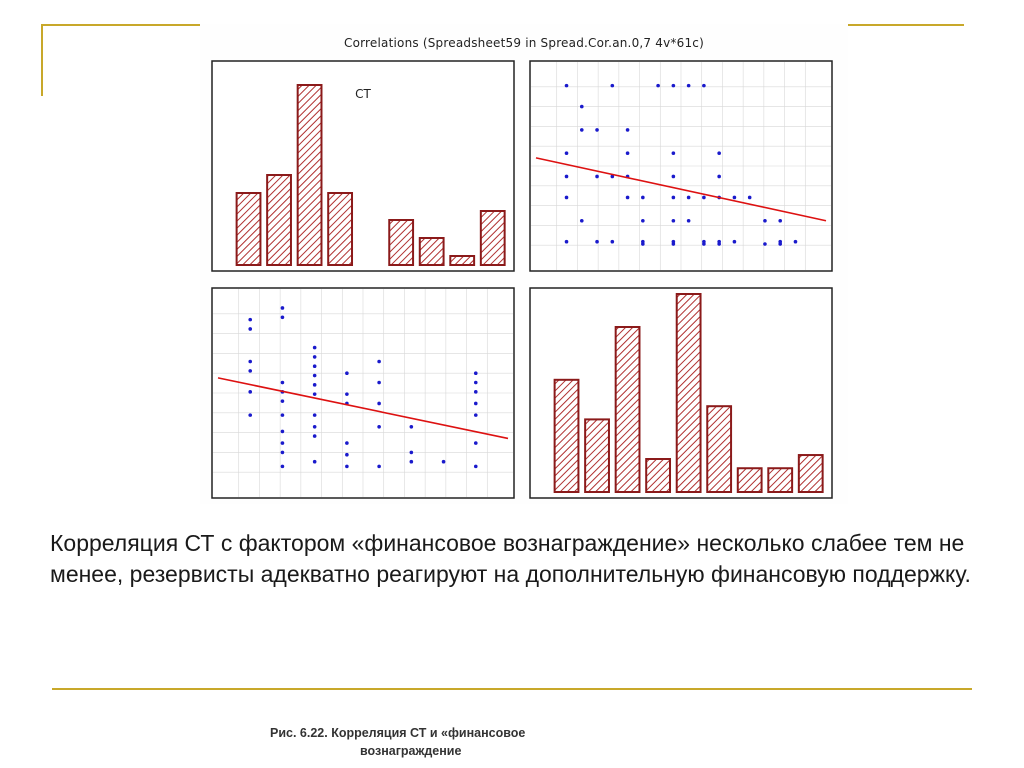 The image size is (1024, 768). Describe the element at coordinates (681, 189) in the screenshot. I see `cell-1-regression-line` at that location.